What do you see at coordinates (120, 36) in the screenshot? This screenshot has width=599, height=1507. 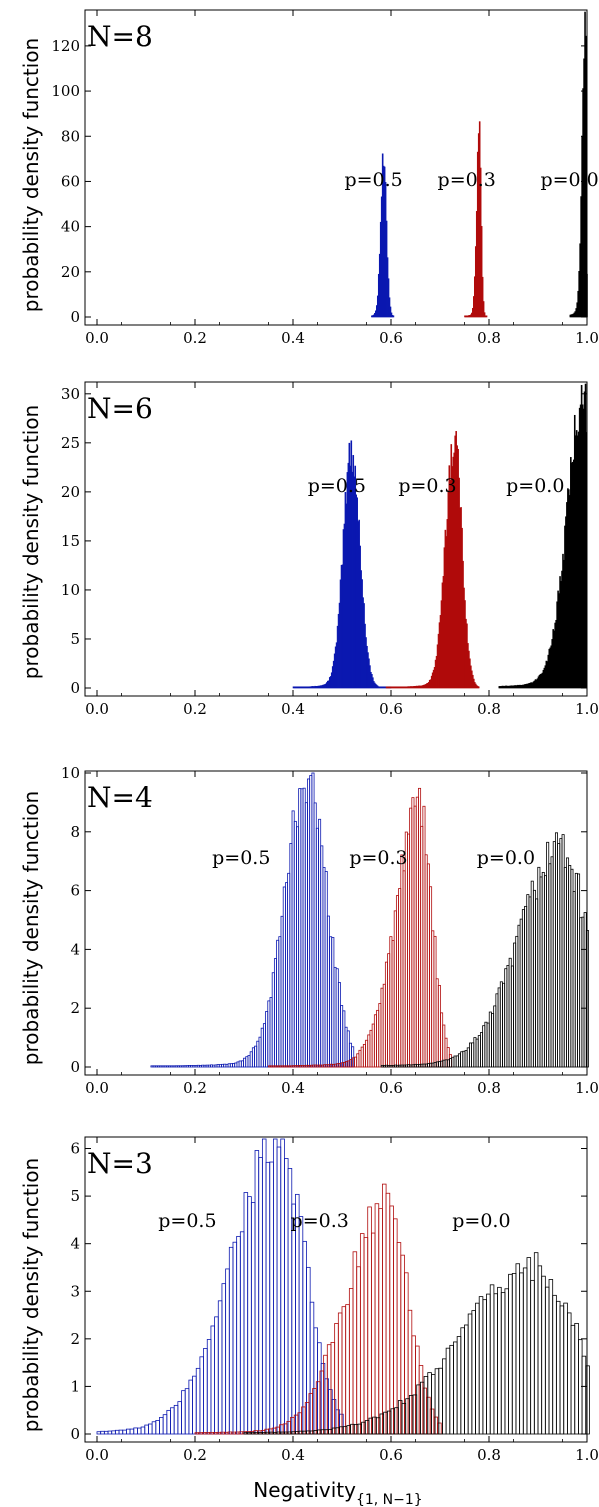 I see `panel-label: N=8` at bounding box center [120, 36].